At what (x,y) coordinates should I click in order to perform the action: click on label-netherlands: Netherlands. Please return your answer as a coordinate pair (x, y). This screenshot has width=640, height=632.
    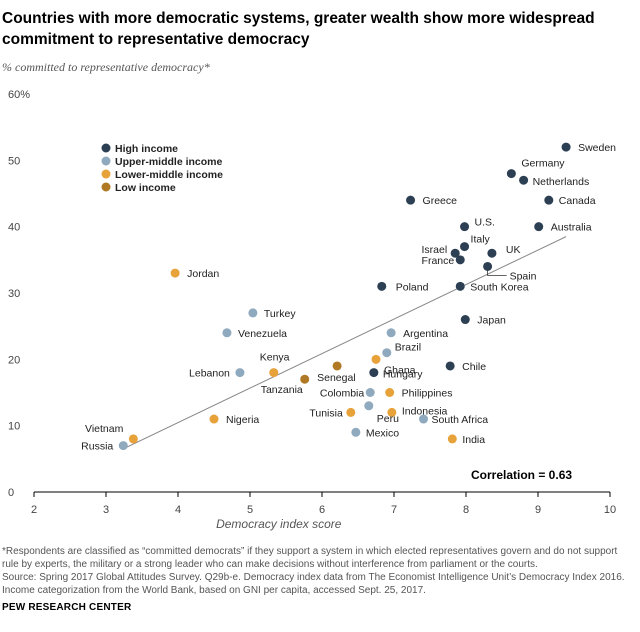
    Looking at the image, I should click on (561, 182).